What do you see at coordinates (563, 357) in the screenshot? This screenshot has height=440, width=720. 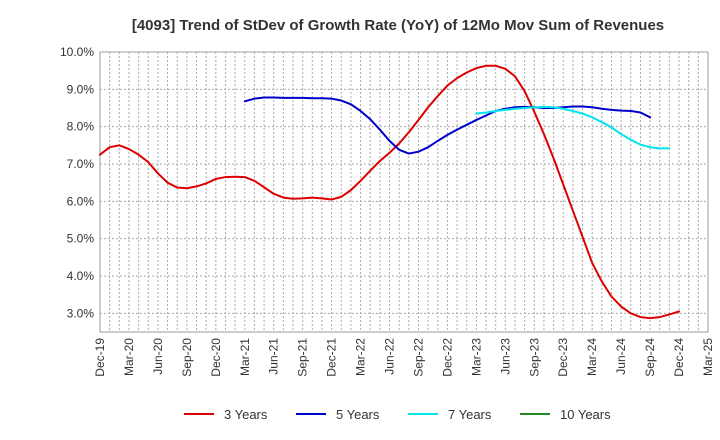 I see `x-tick-label: Dec-23` at bounding box center [563, 357].